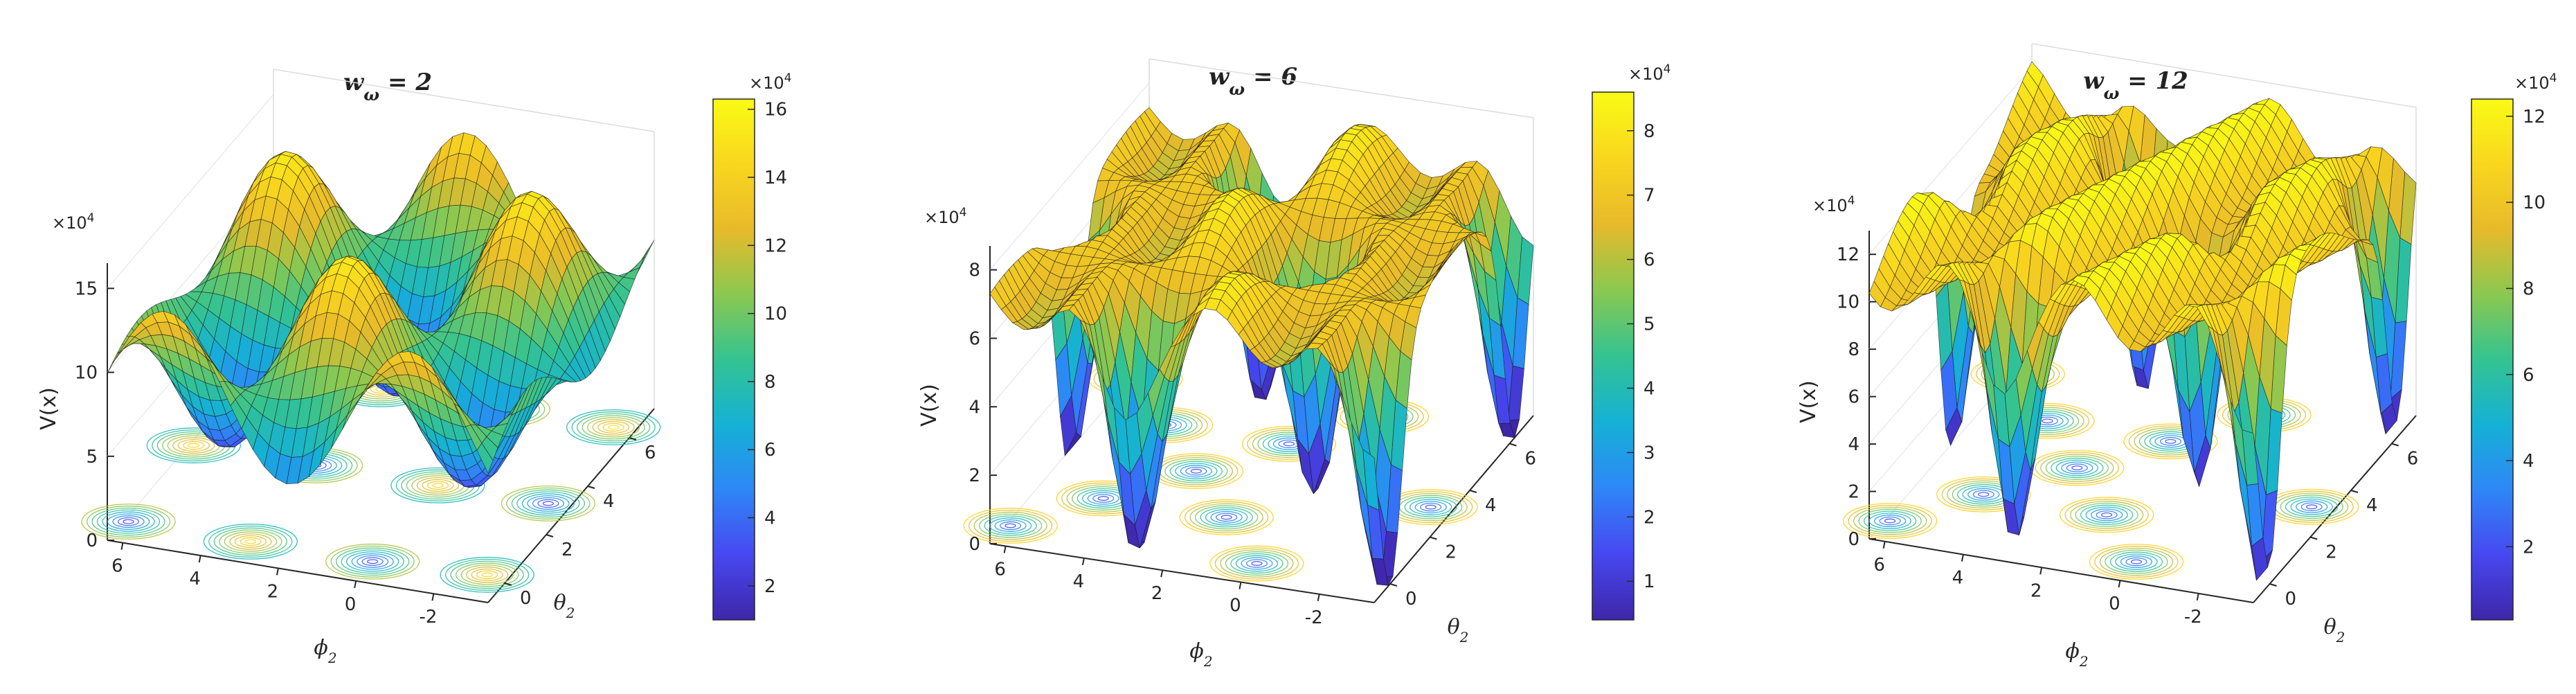 This screenshot has width=2576, height=694. What do you see at coordinates (381, 310) in the screenshot?
I see `panel-1-surface` at bounding box center [381, 310].